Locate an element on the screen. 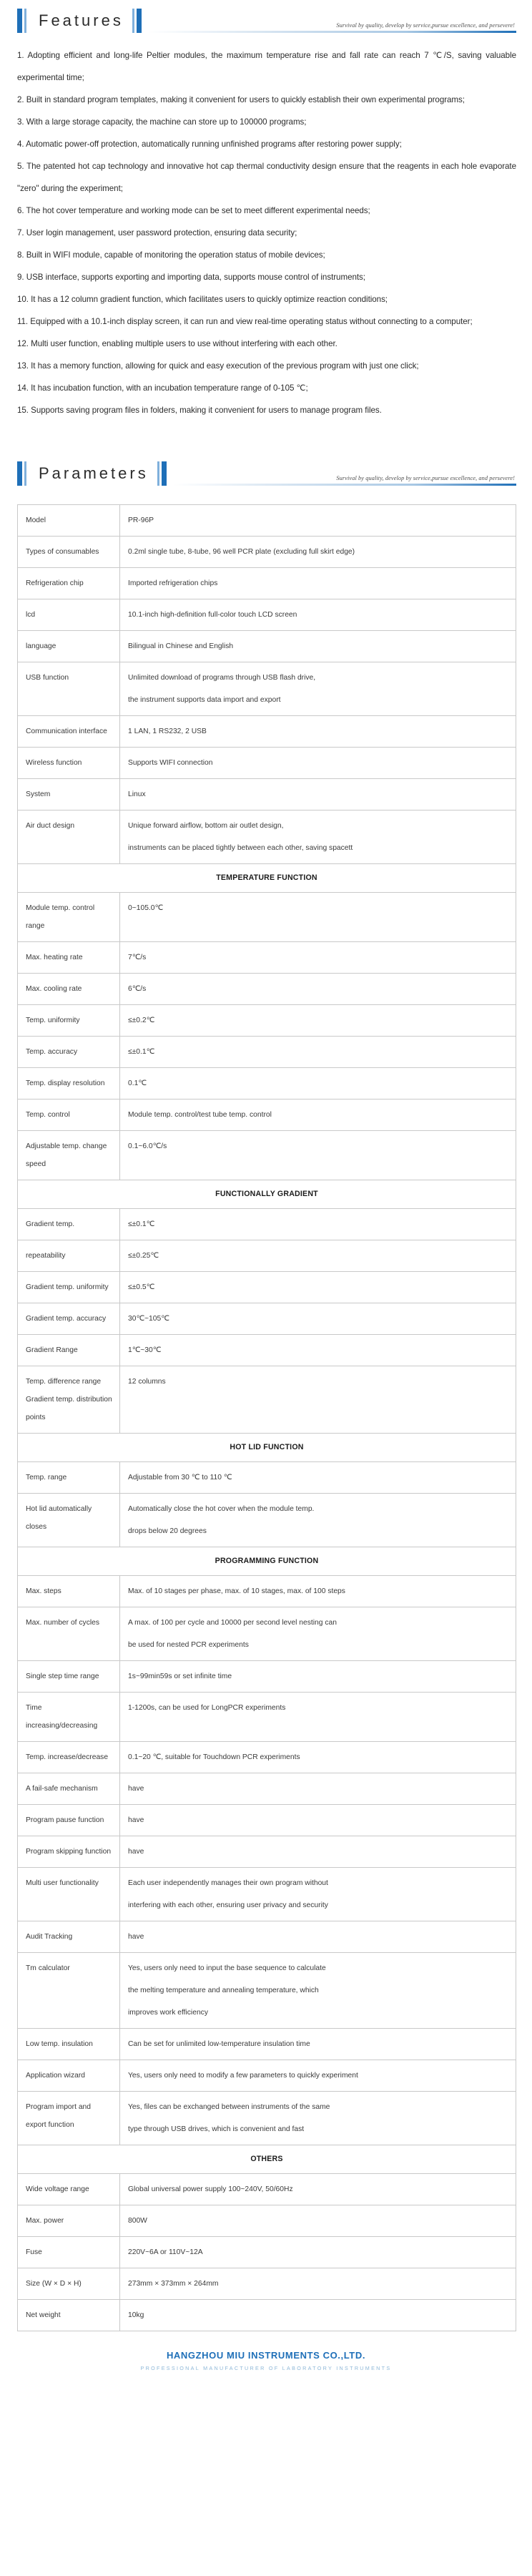 This screenshot has height=2576, width=532. accent-bars-left is located at coordinates (23, 21).